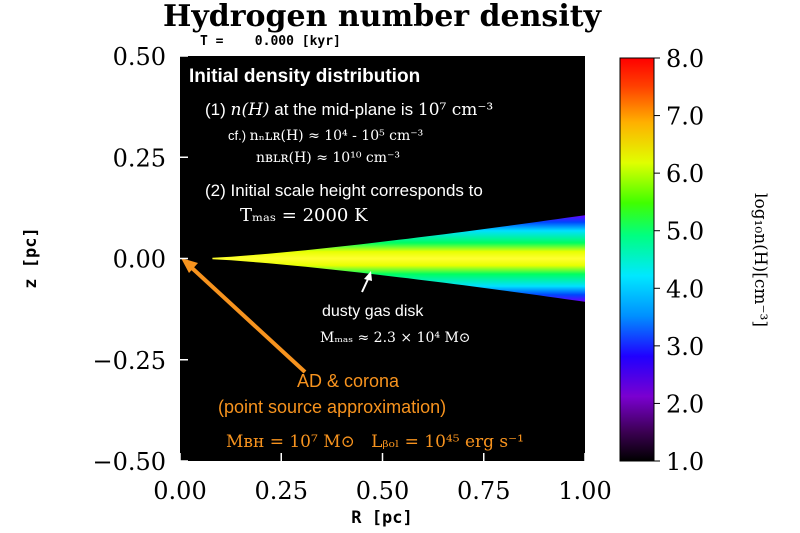 The height and width of the screenshot is (533, 800). Describe the element at coordinates (685, 59) in the screenshot. I see `colorbar-tick-label: 8.0` at that location.